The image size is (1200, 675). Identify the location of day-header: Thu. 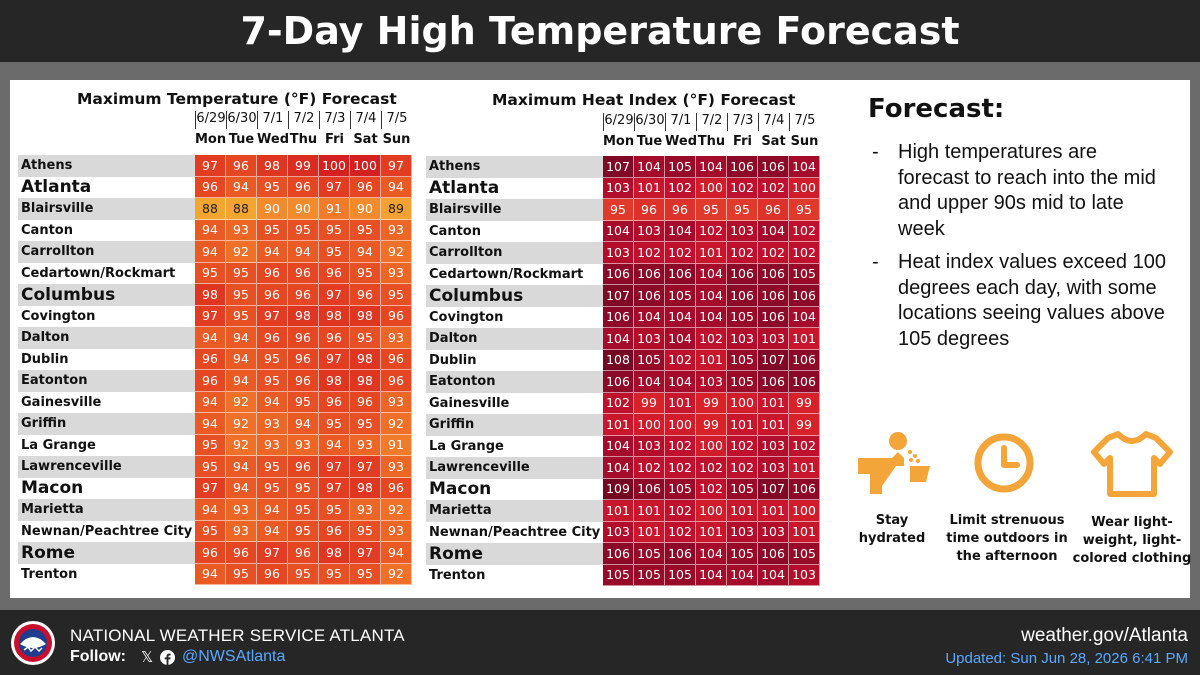
(303, 139).